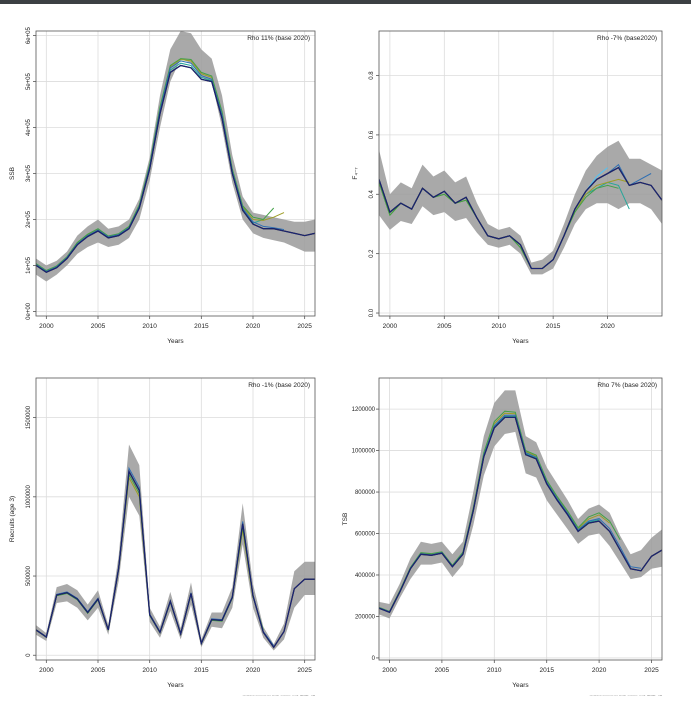 The height and width of the screenshot is (701, 691). I want to click on y-tick-label: 0.0, so click(372, 312).